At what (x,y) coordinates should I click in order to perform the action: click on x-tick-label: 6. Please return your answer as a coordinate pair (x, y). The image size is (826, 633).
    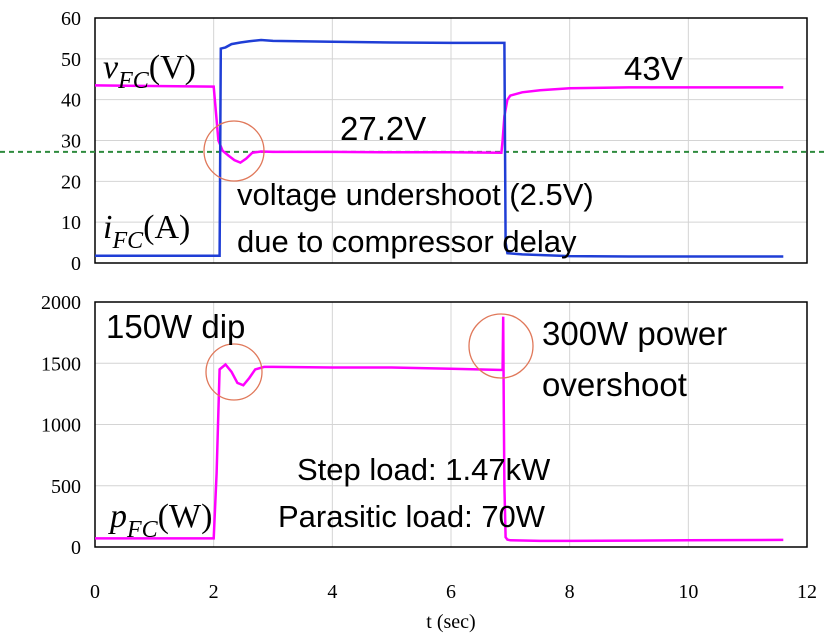
    Looking at the image, I should click on (451, 592).